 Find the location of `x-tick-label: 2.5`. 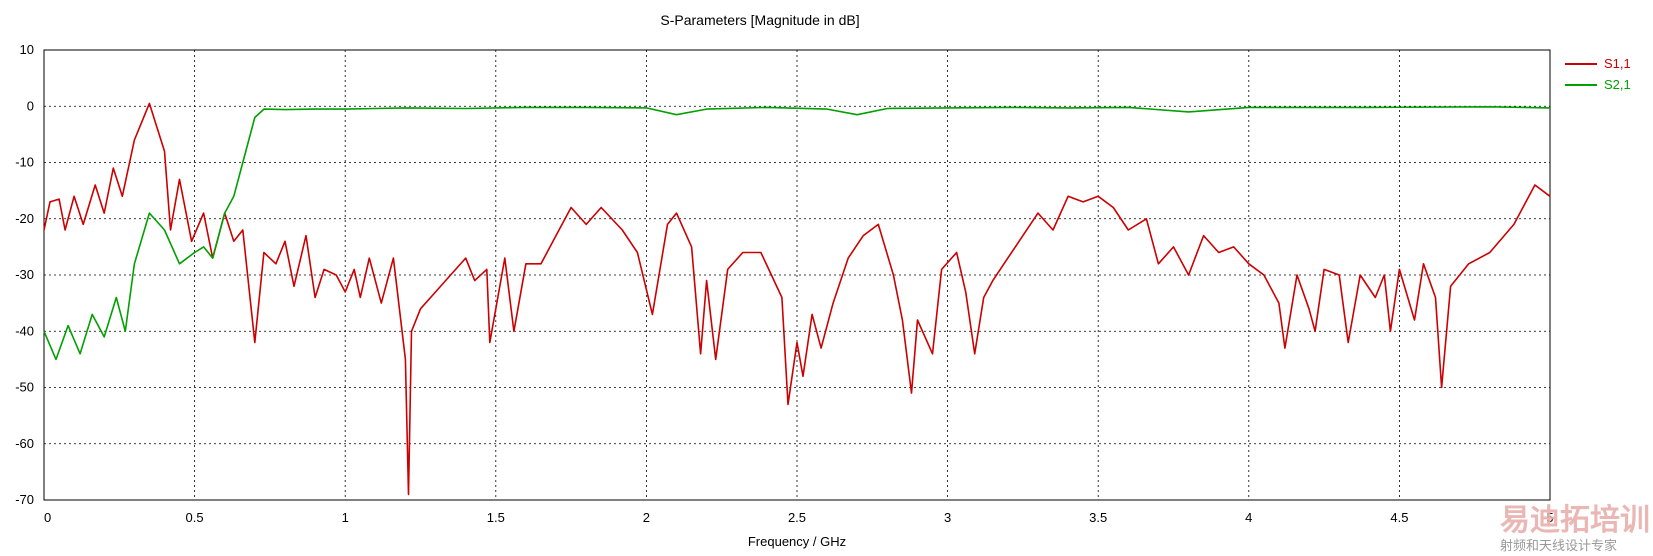

x-tick-label: 2.5 is located at coordinates (797, 517).